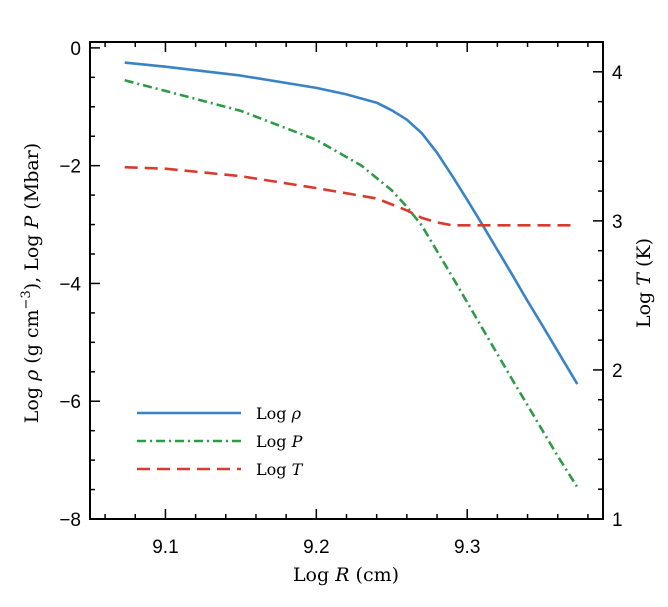 This screenshot has height=607, width=668. What do you see at coordinates (279, 413) in the screenshot?
I see `legend-label-rho: Log ρ` at bounding box center [279, 413].